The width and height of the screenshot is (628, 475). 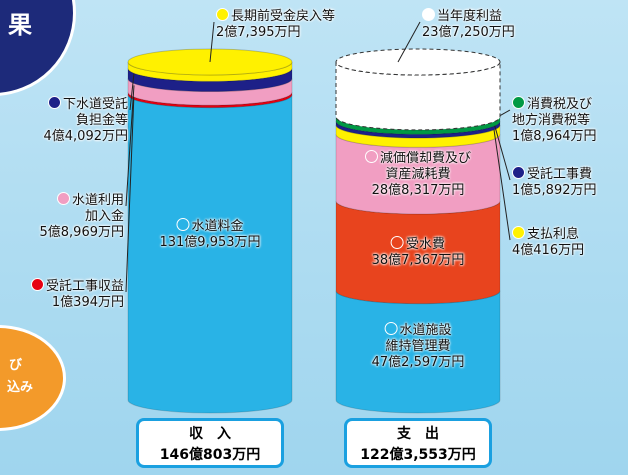 I want to click on value-label: 23億7,250万円, so click(x=468, y=32).